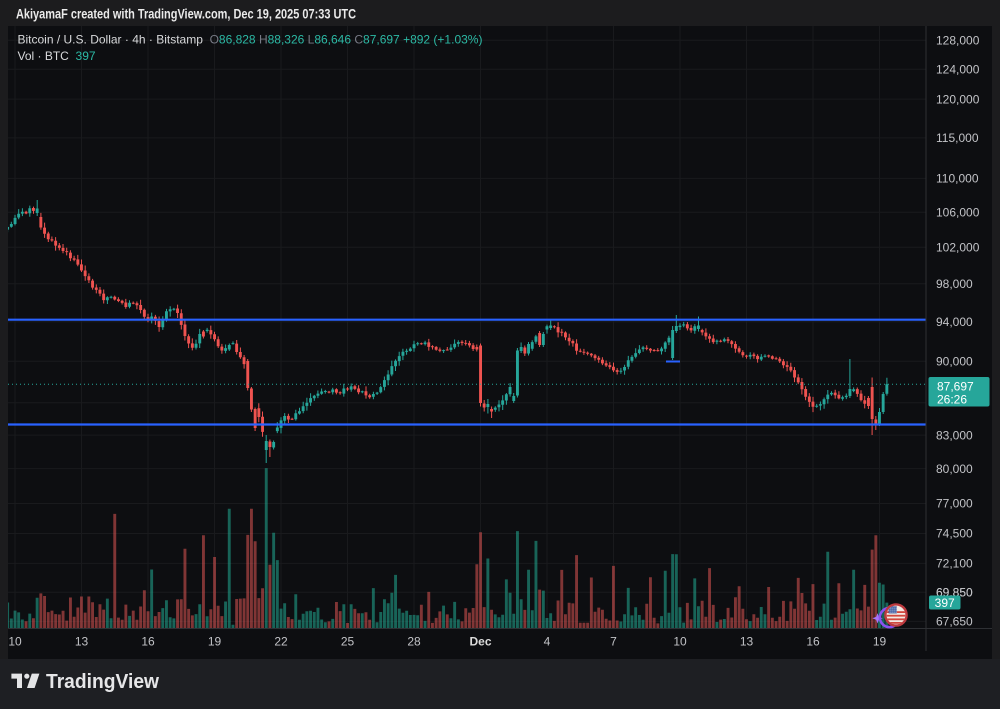 Image resolution: width=1000 pixels, height=709 pixels. I want to click on svg-text: 397, so click(945, 603).